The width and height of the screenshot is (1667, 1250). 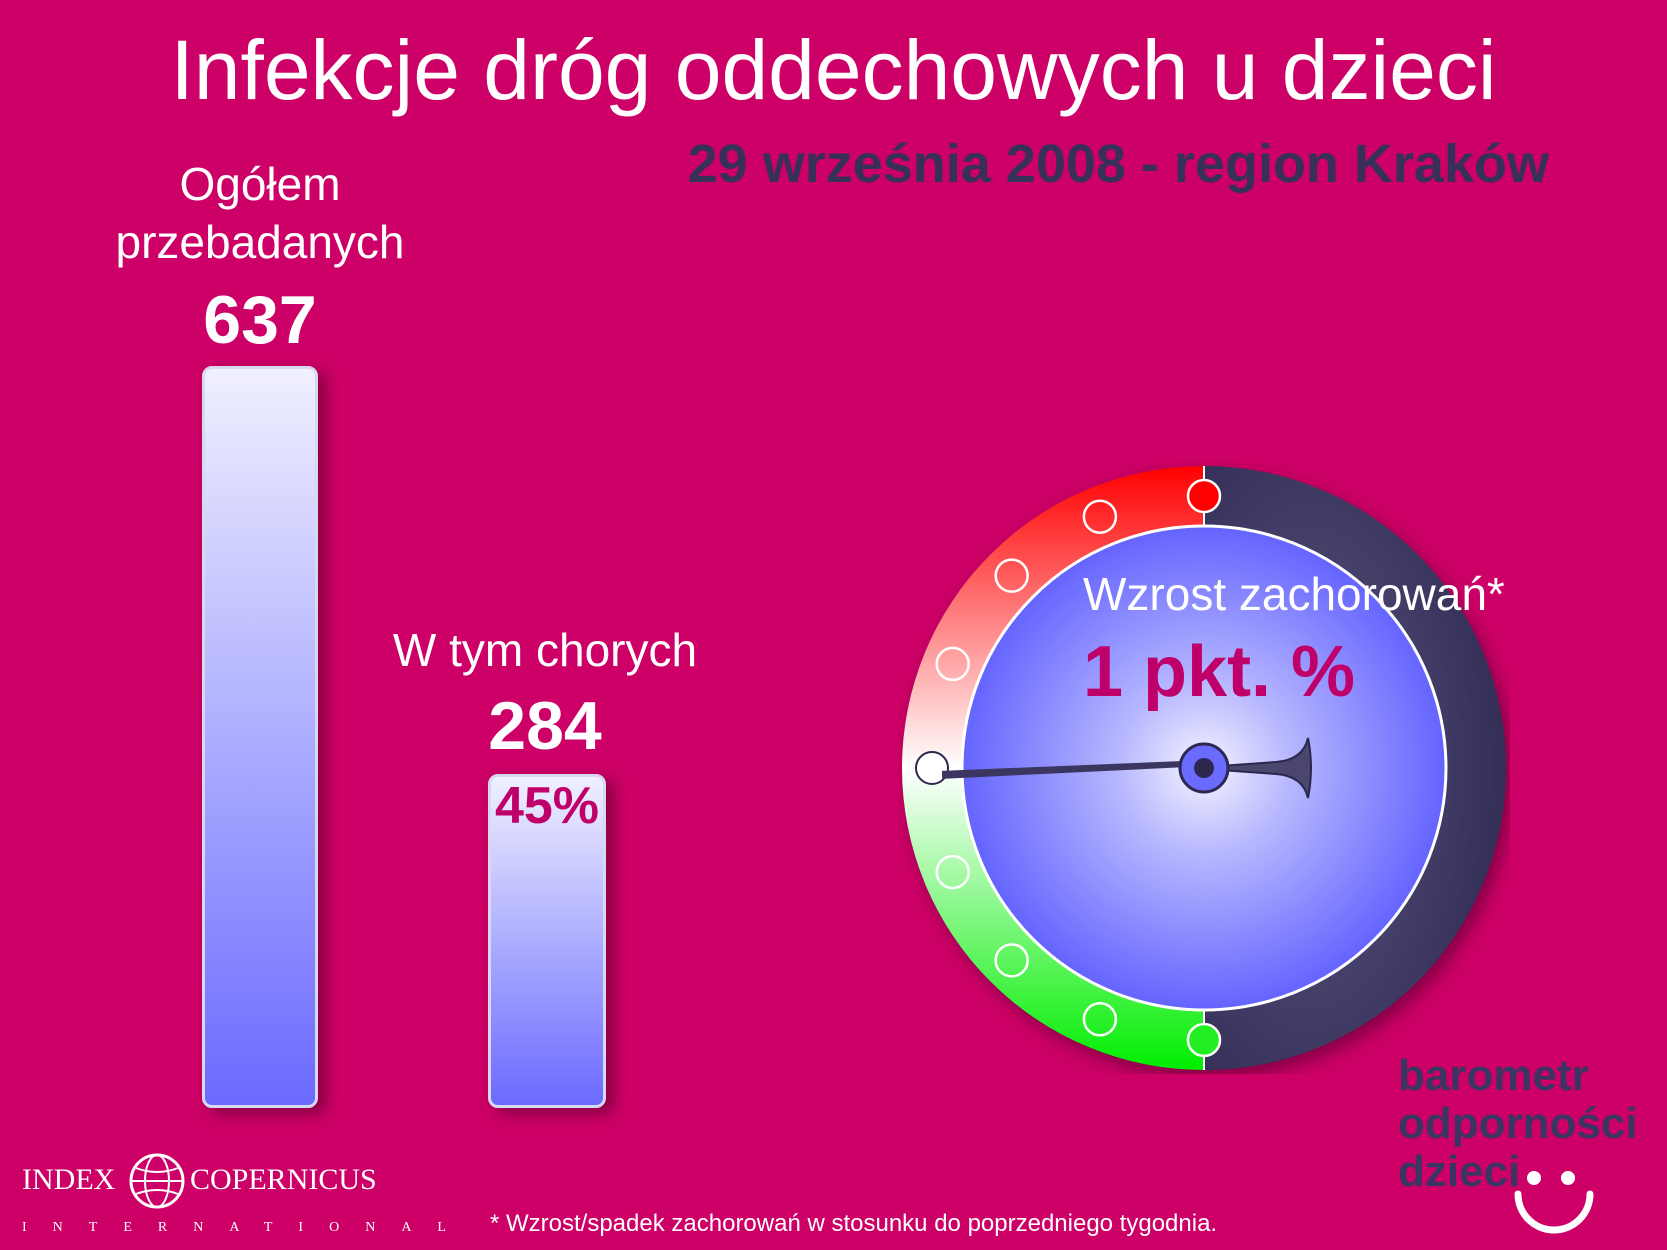 I want to click on gauge-needle-tail, so click(x=1251, y=768).